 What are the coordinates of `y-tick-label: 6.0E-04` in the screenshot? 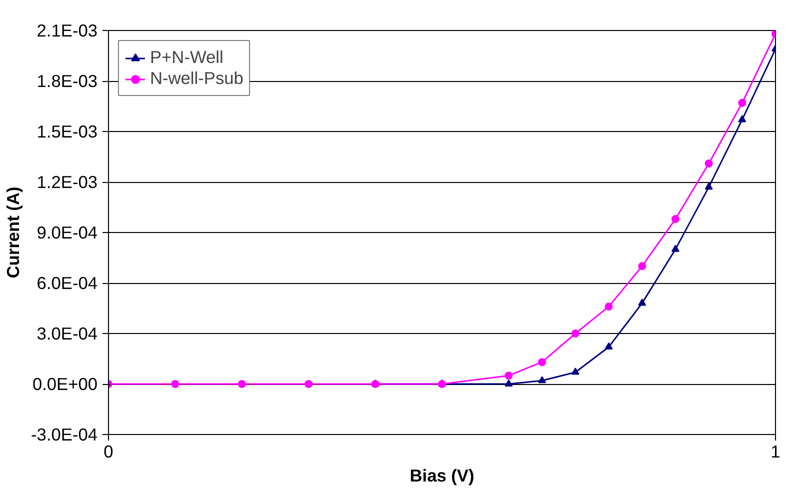 It's located at (67, 283).